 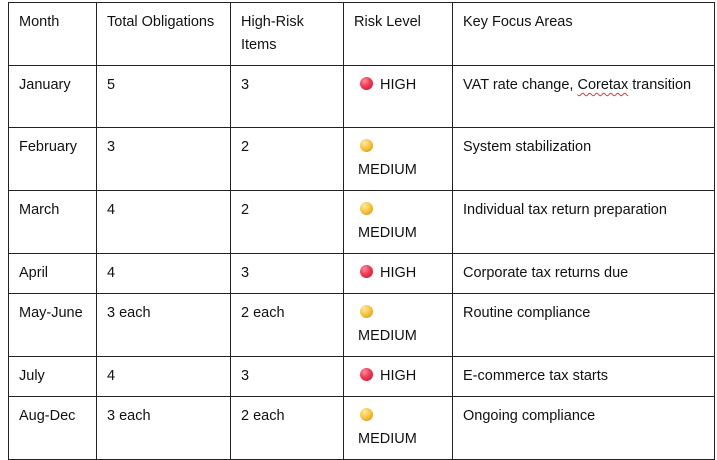 I want to click on focus-text-misspelled: Coretax, so click(x=603, y=85).